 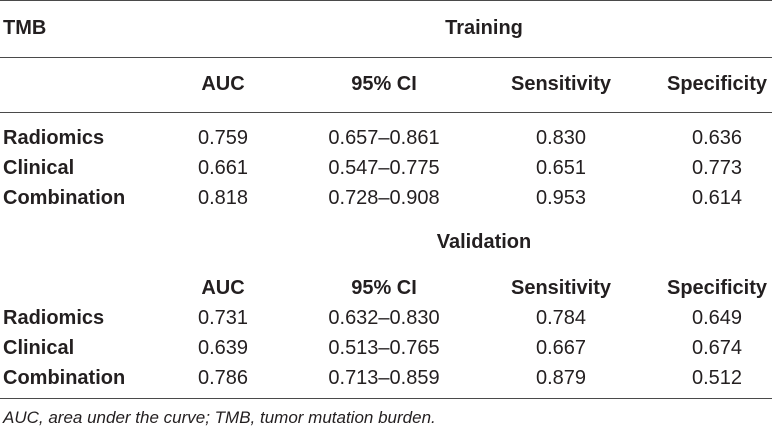 What do you see at coordinates (223, 318) in the screenshot?
I see `auc-value: 0.731` at bounding box center [223, 318].